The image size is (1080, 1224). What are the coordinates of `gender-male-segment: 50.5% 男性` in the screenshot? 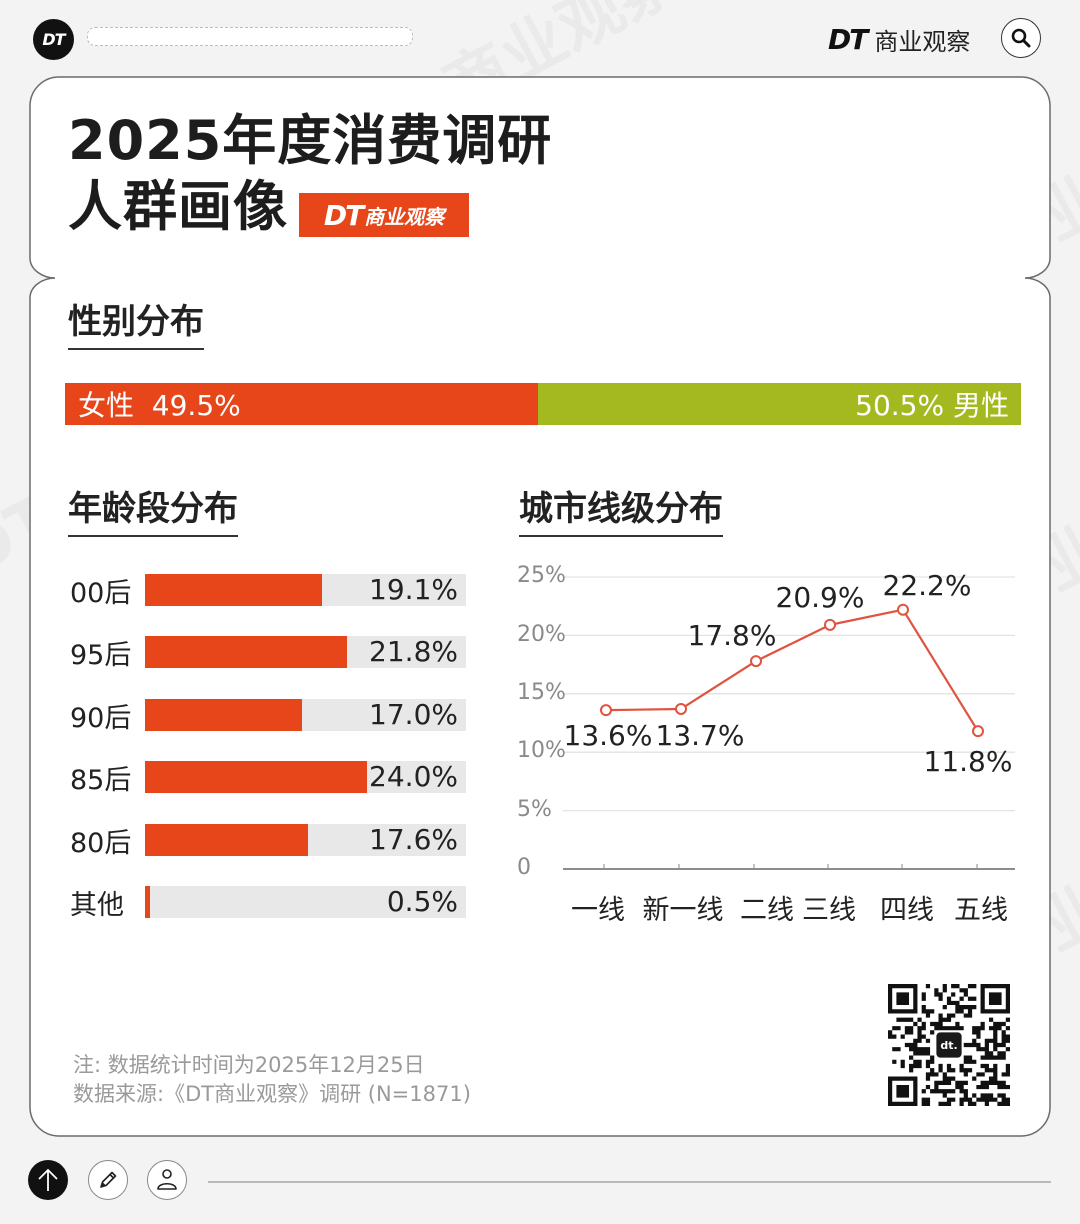 It's located at (779, 404).